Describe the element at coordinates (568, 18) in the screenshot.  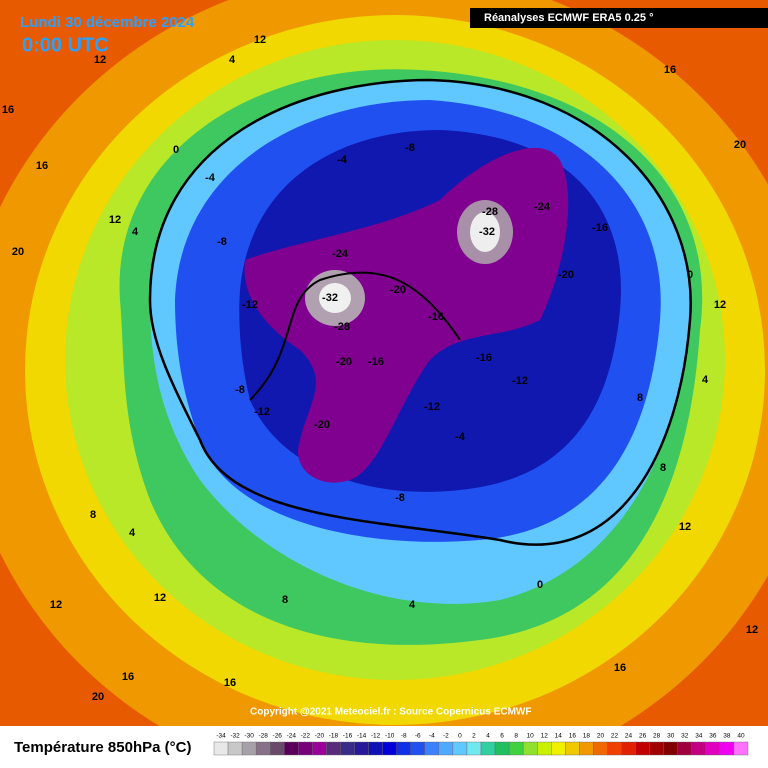
I see `source-label: Réanalyses ECMWF ERA5 0.25 °` at that location.